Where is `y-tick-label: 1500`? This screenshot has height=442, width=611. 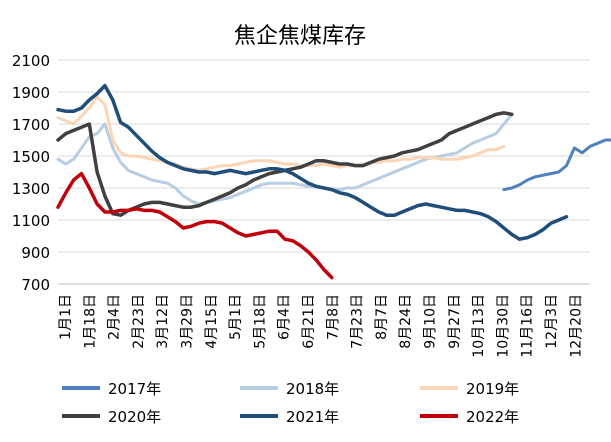
y-tick-label: 1500 is located at coordinates (31, 157).